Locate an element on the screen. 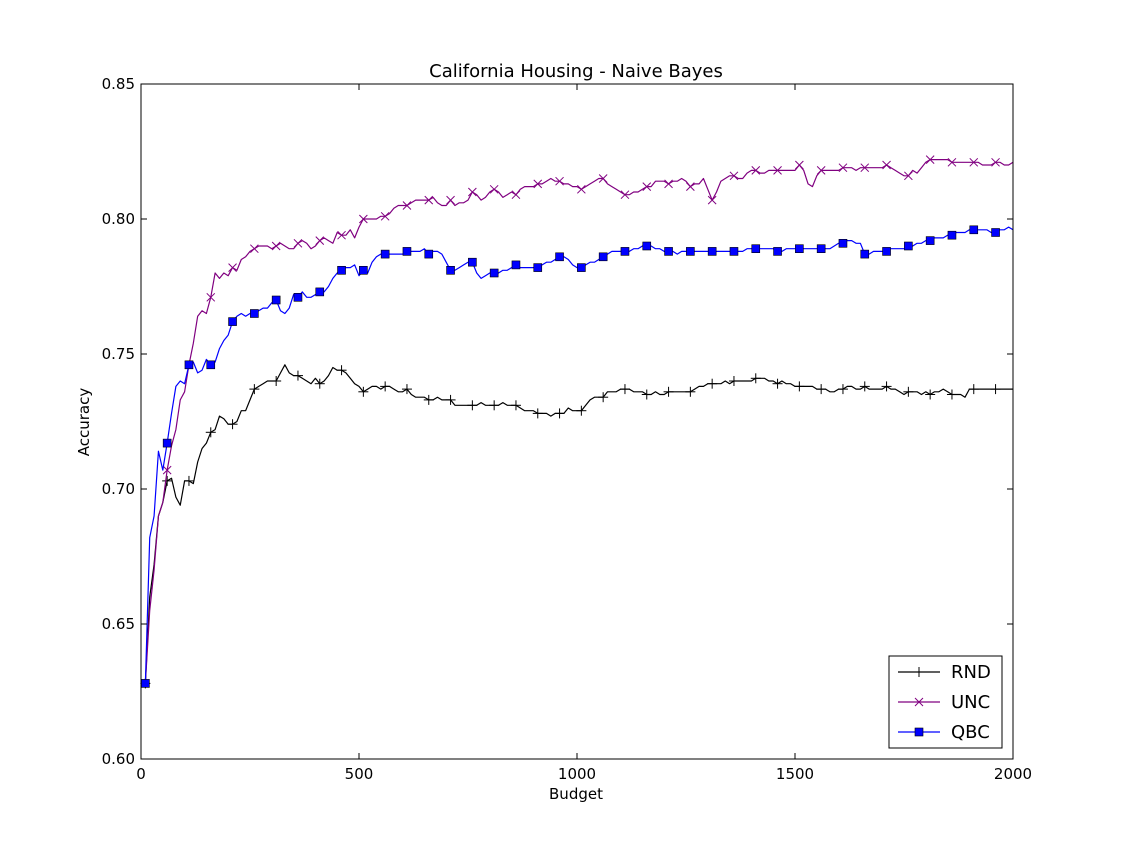 The height and width of the screenshot is (843, 1125). legend: RND UNC QBC is located at coordinates (945, 702).